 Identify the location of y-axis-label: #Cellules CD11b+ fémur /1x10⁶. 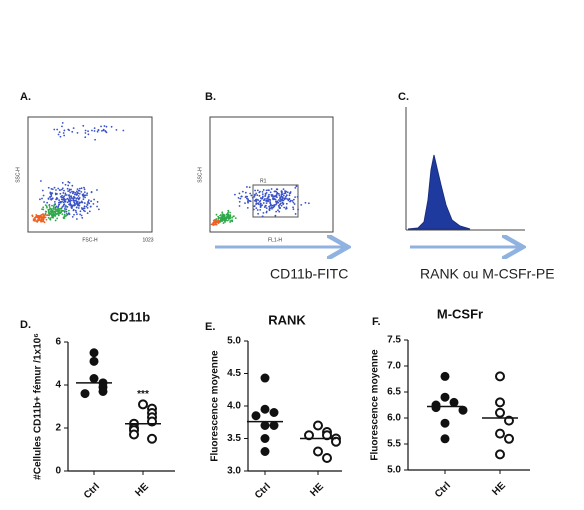
(38, 406).